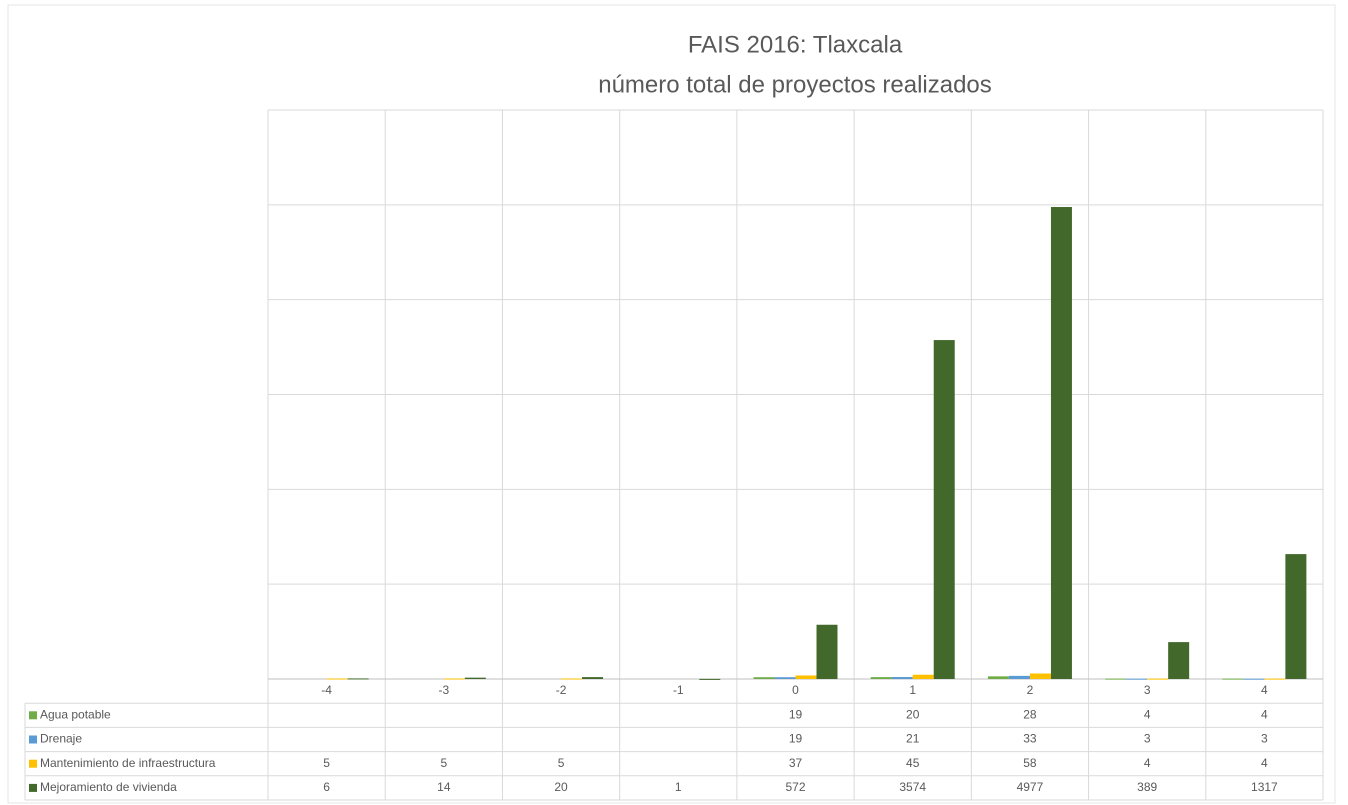 This screenshot has height=805, width=1348. Describe the element at coordinates (678, 787) in the screenshot. I see `table-value: 1` at that location.